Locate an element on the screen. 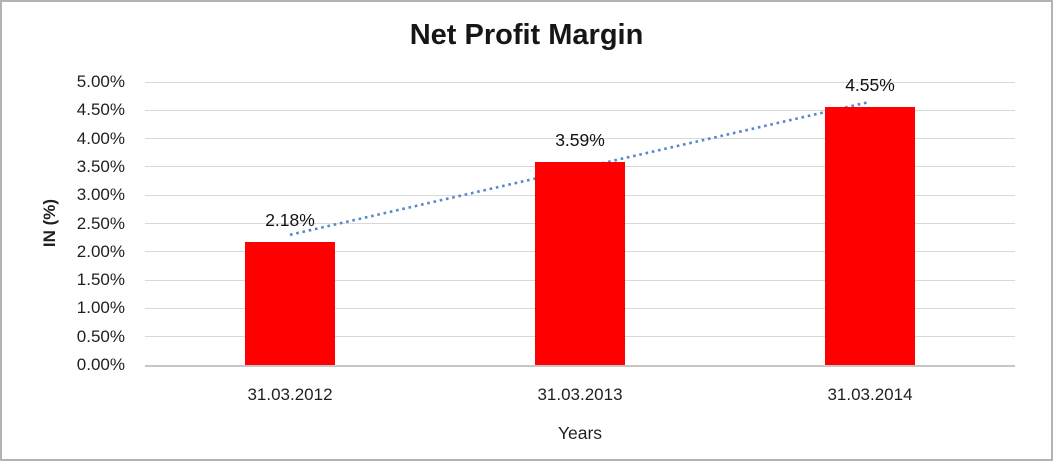 The height and width of the screenshot is (461, 1053). y-tick-label: 1.00% is located at coordinates (100, 308).